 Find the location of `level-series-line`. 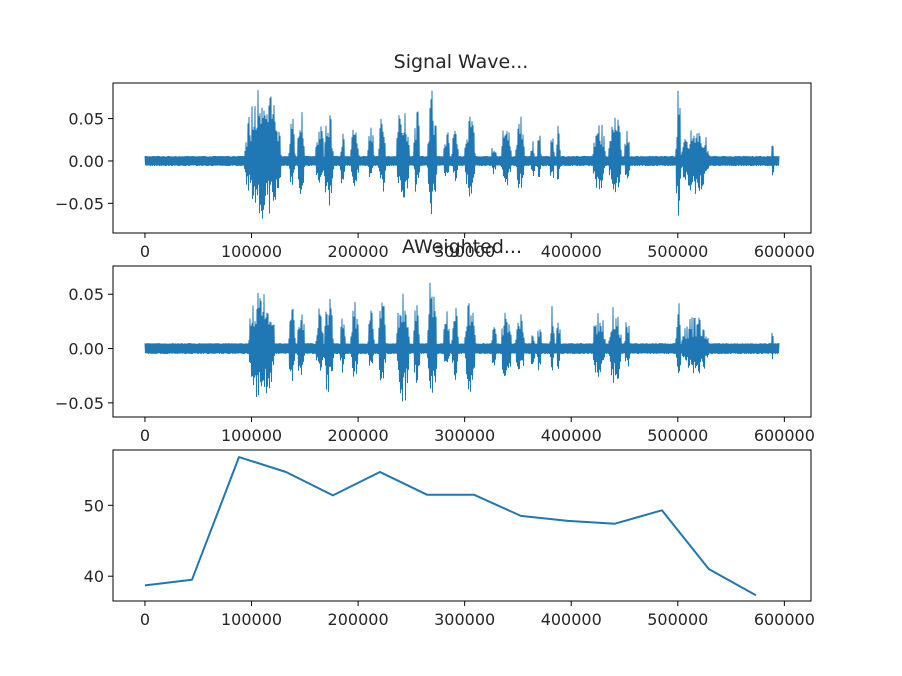

level-series-line is located at coordinates (450, 526).